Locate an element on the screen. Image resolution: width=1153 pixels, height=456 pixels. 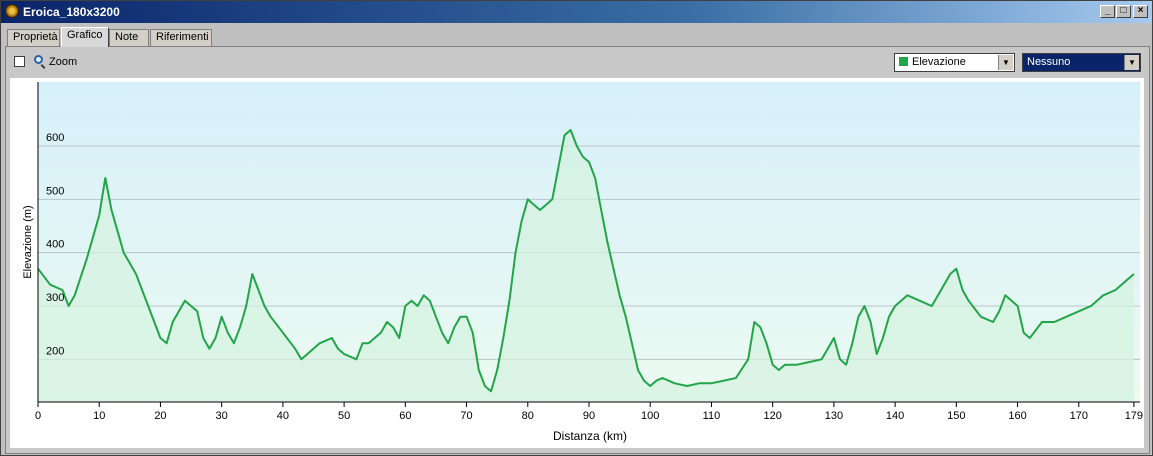
x-tick-label: 60 is located at coordinates (405, 416).